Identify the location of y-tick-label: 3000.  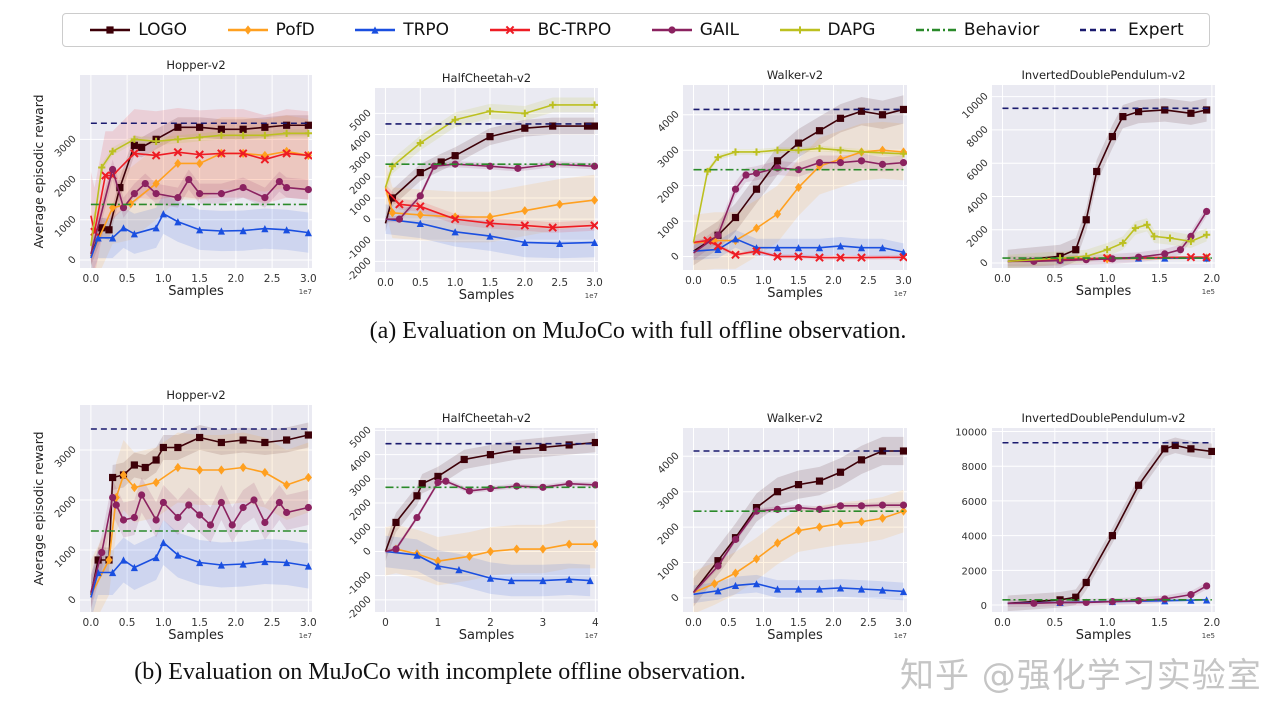
(66, 147).